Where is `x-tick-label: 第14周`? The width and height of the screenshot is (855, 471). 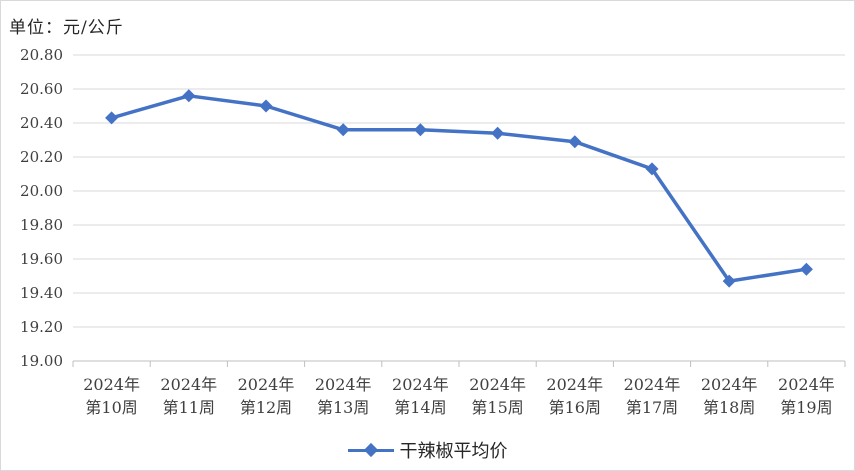 x-tick-label: 第14周 is located at coordinates (420, 407).